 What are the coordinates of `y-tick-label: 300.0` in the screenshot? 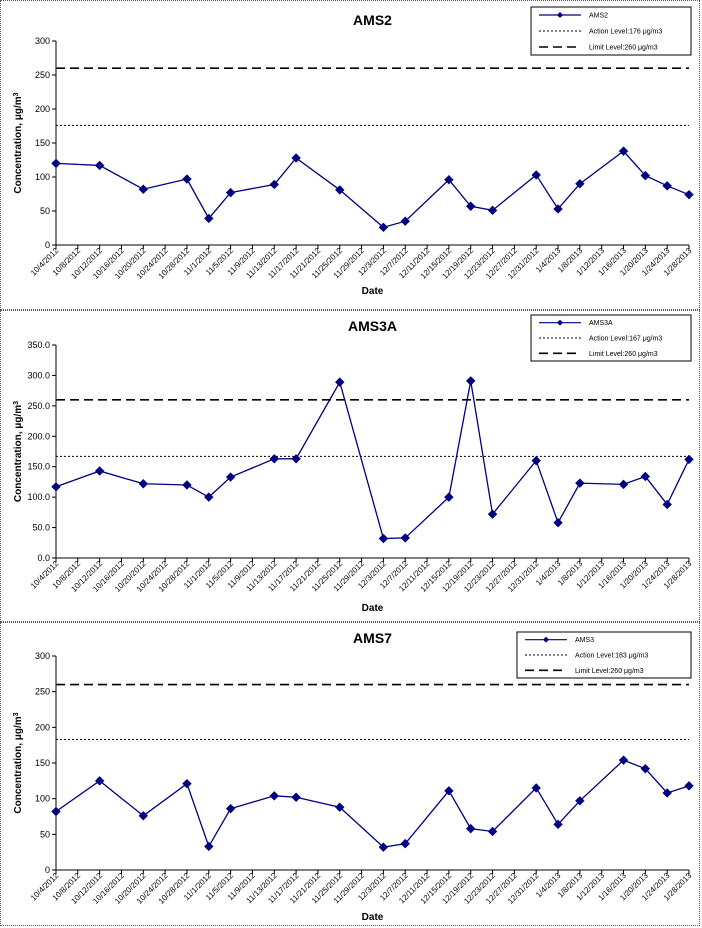 It's located at (38, 375).